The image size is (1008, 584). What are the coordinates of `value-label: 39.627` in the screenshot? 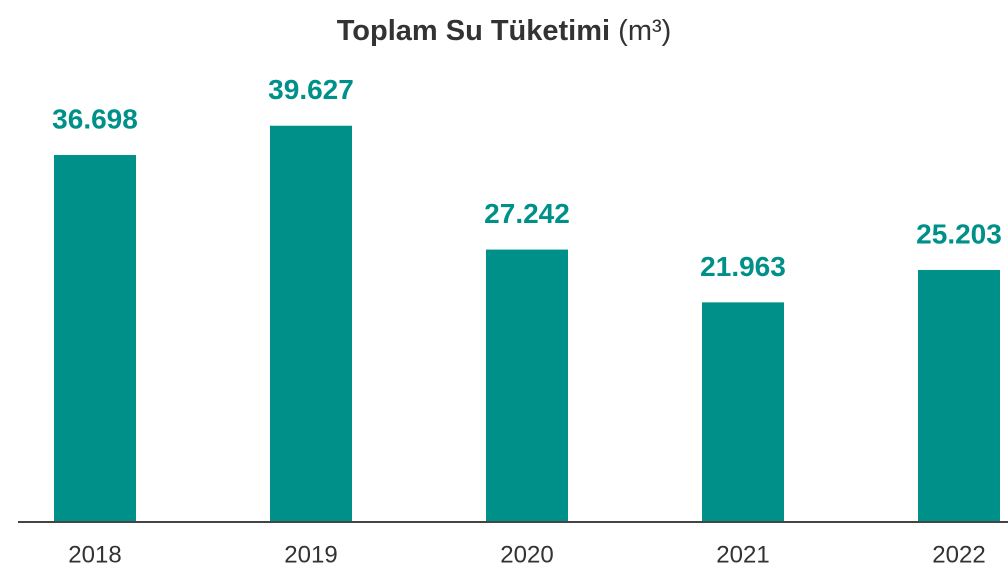 It's located at (311, 89).